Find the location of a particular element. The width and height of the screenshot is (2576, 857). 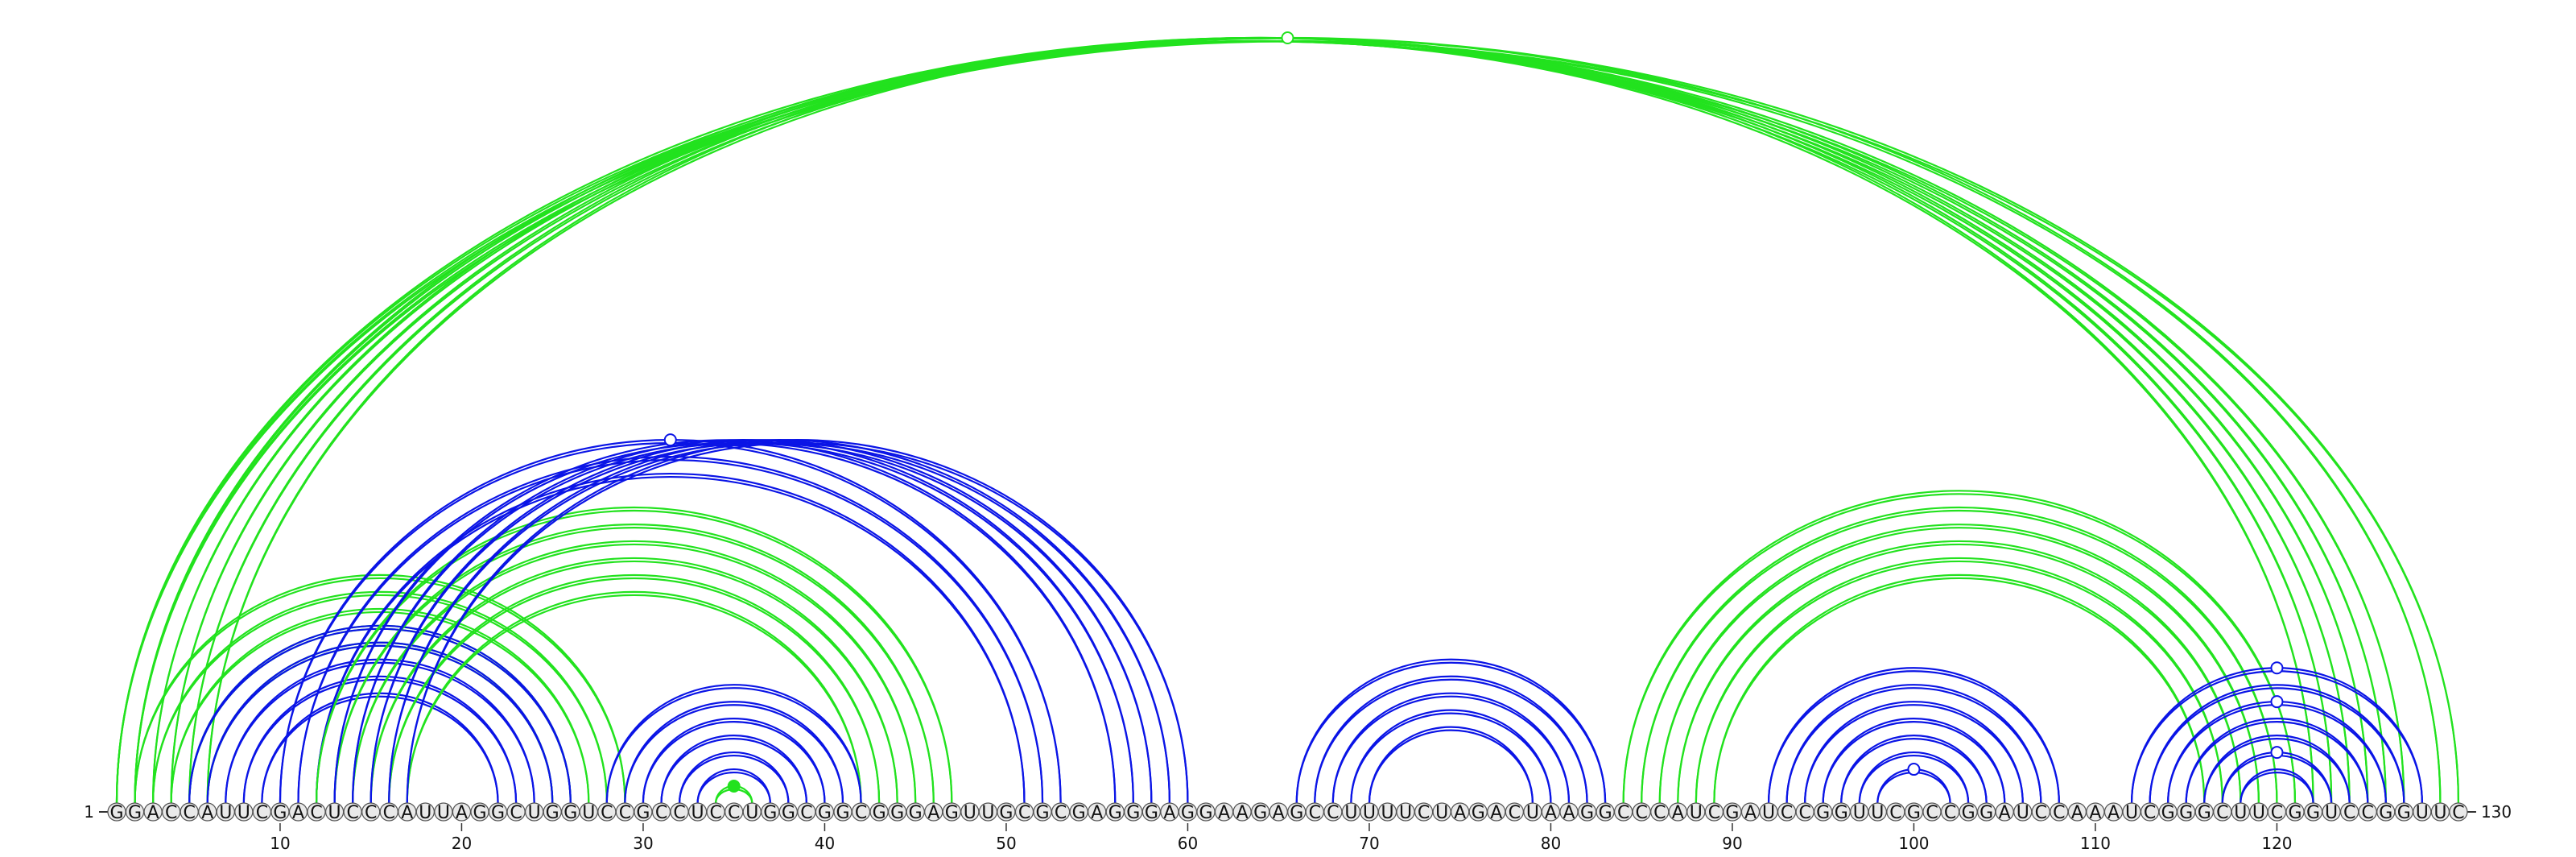

tick-label: 120 is located at coordinates (2276, 843).